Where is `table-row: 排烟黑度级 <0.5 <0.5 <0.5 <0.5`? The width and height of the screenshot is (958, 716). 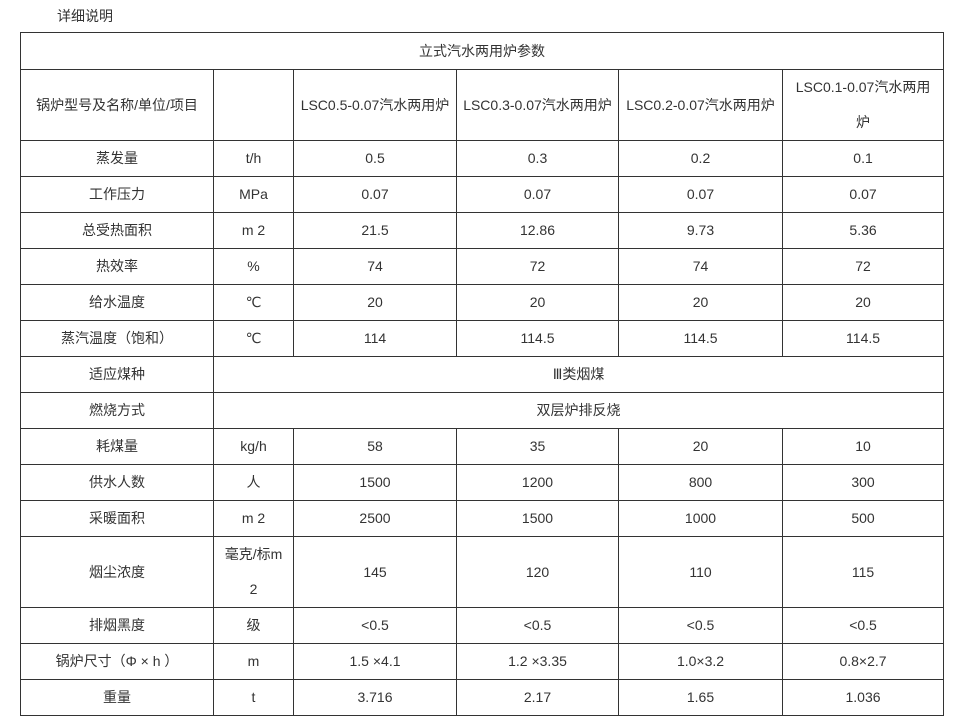 table-row: 排烟黑度级 <0.5 <0.5 <0.5 <0.5 is located at coordinates (482, 625).